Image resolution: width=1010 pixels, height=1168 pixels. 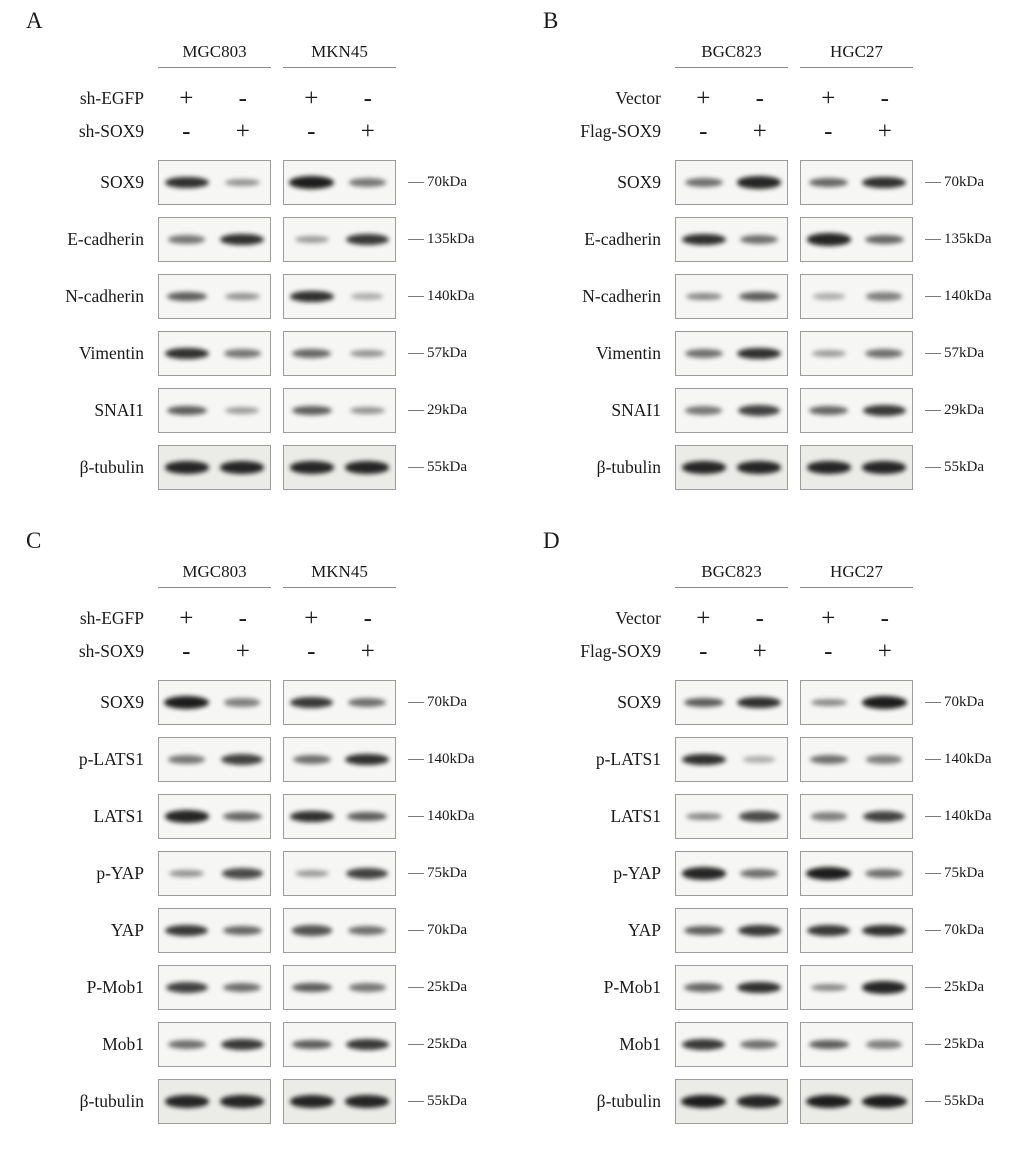 I want to click on blot-row: Mob1 25kDa, so click(x=252, y=1044).